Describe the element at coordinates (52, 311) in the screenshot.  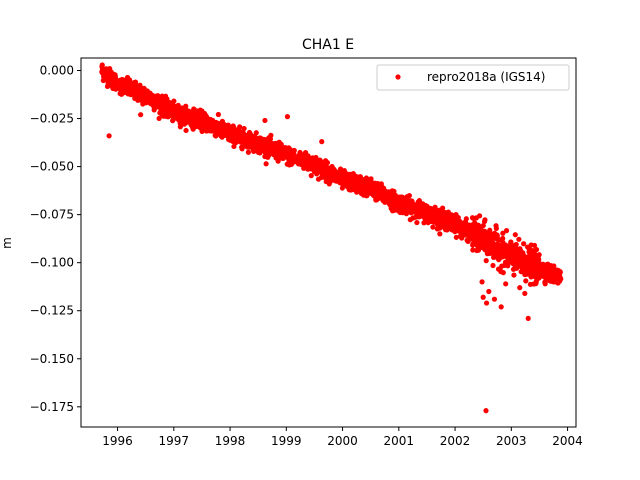
I see `y-tick-label: −0.125` at that location.